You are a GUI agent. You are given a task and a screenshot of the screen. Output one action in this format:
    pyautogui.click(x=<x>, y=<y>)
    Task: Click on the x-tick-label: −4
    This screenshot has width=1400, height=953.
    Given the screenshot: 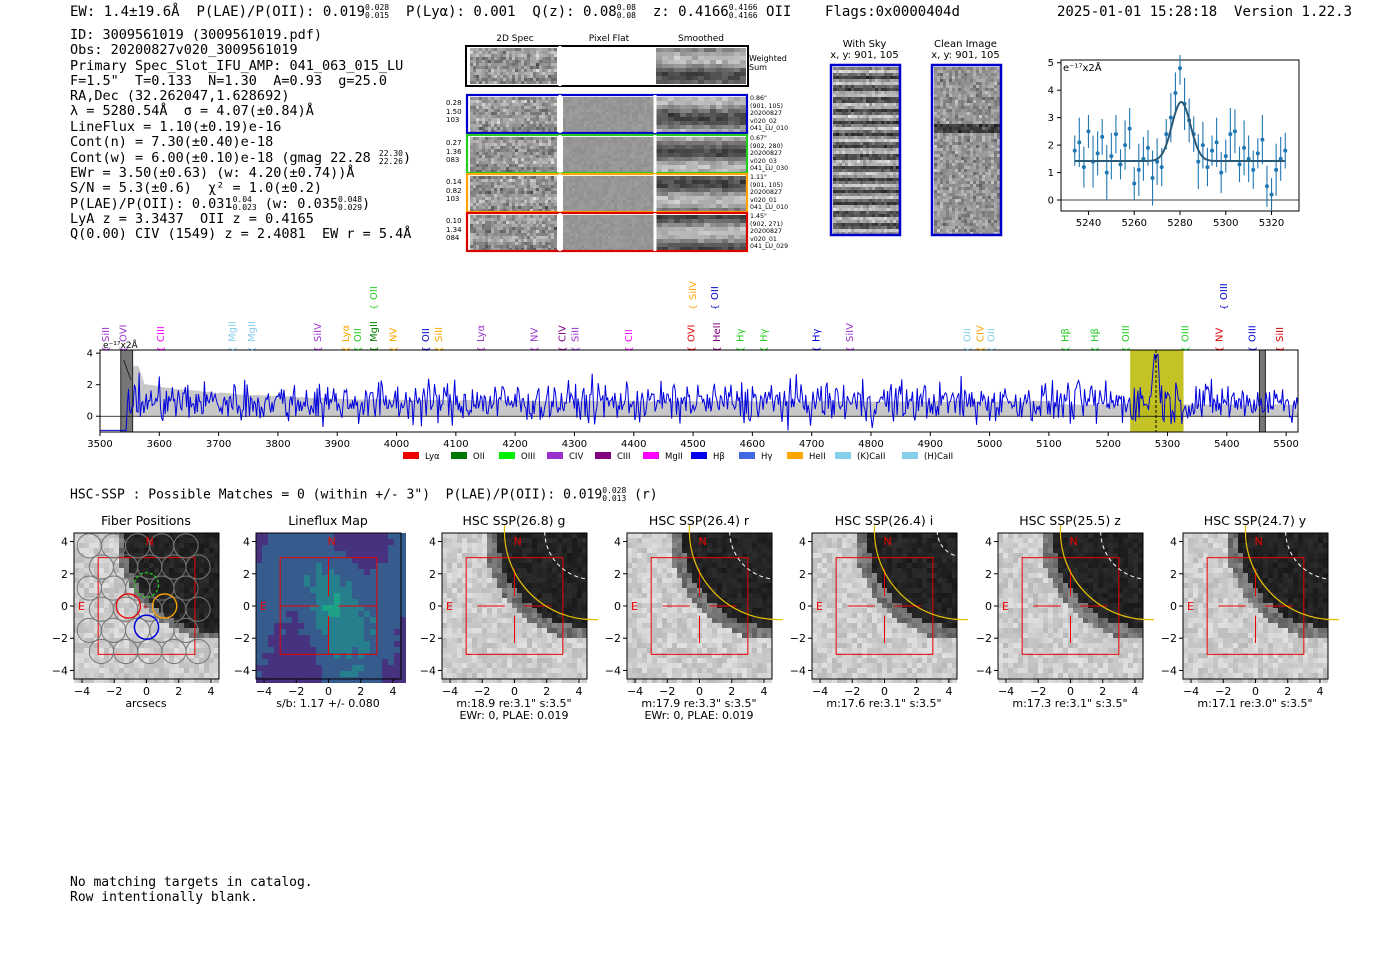 What is the action you would take?
    pyautogui.click(x=1191, y=691)
    